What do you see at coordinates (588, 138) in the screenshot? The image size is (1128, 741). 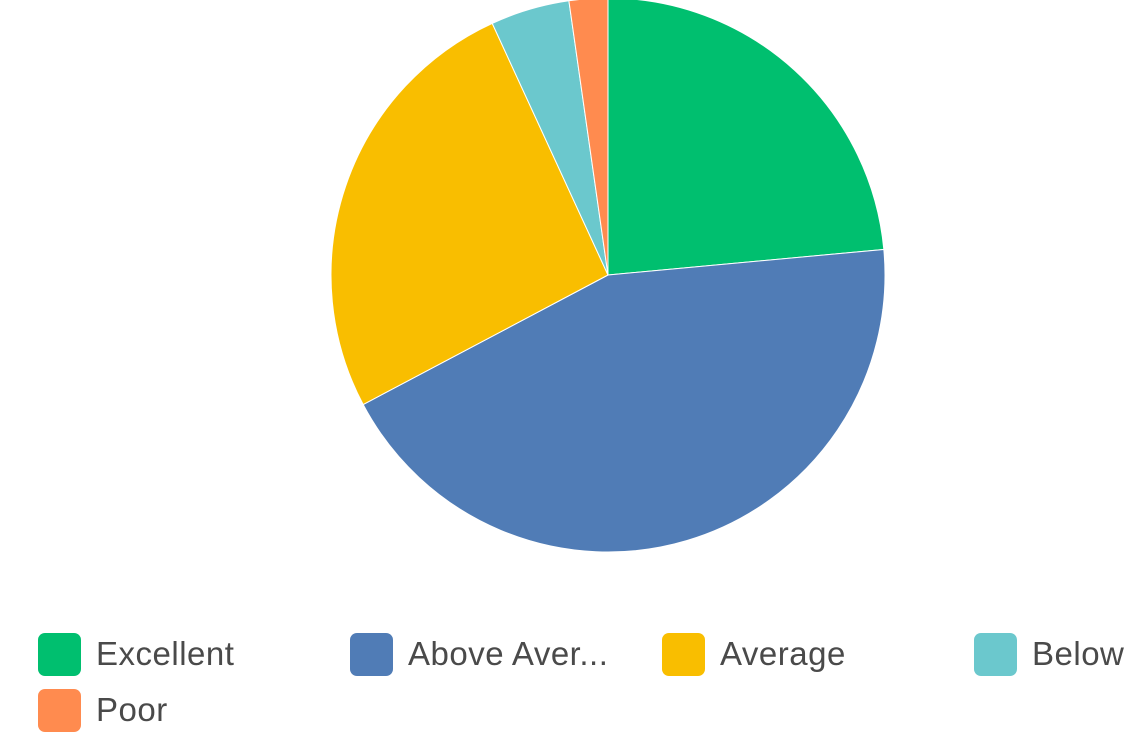 I see `pie-slice-poor` at bounding box center [588, 138].